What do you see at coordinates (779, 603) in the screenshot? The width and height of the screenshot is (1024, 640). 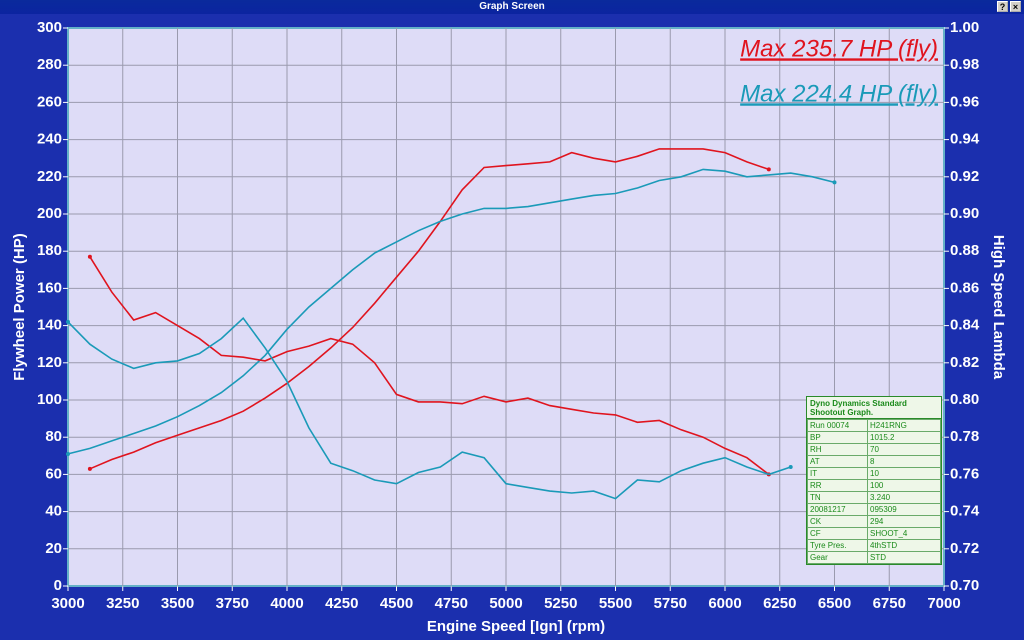 I see `x-tick-label: 6250` at bounding box center [779, 603].